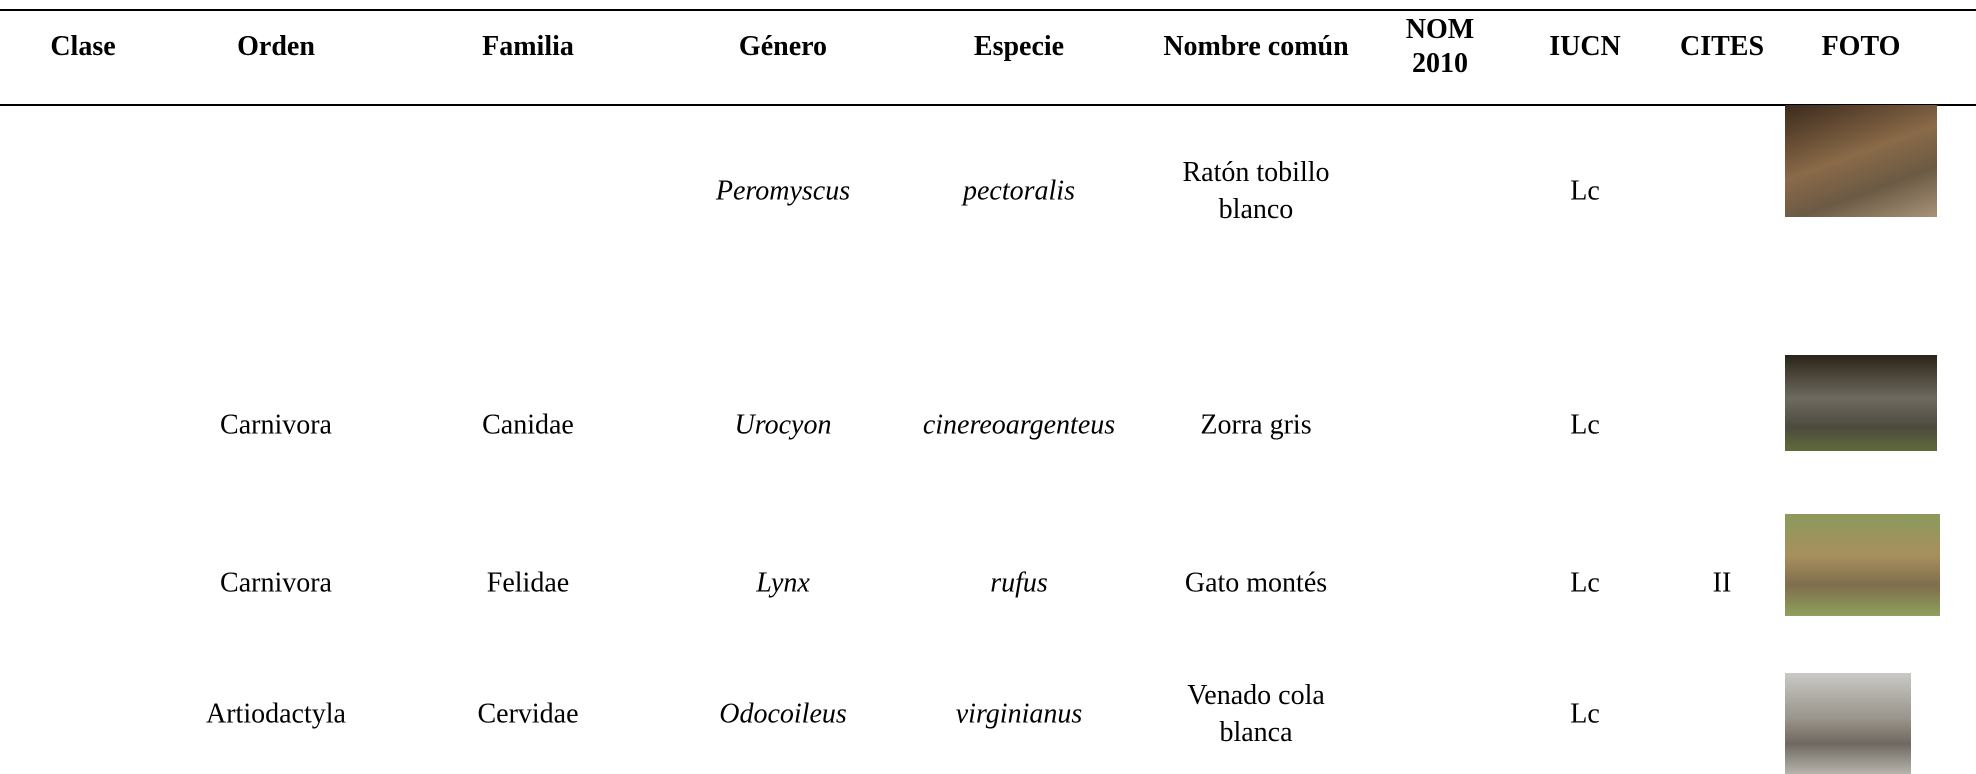  Describe the element at coordinates (783, 46) in the screenshot. I see `header-cell: Género` at that location.